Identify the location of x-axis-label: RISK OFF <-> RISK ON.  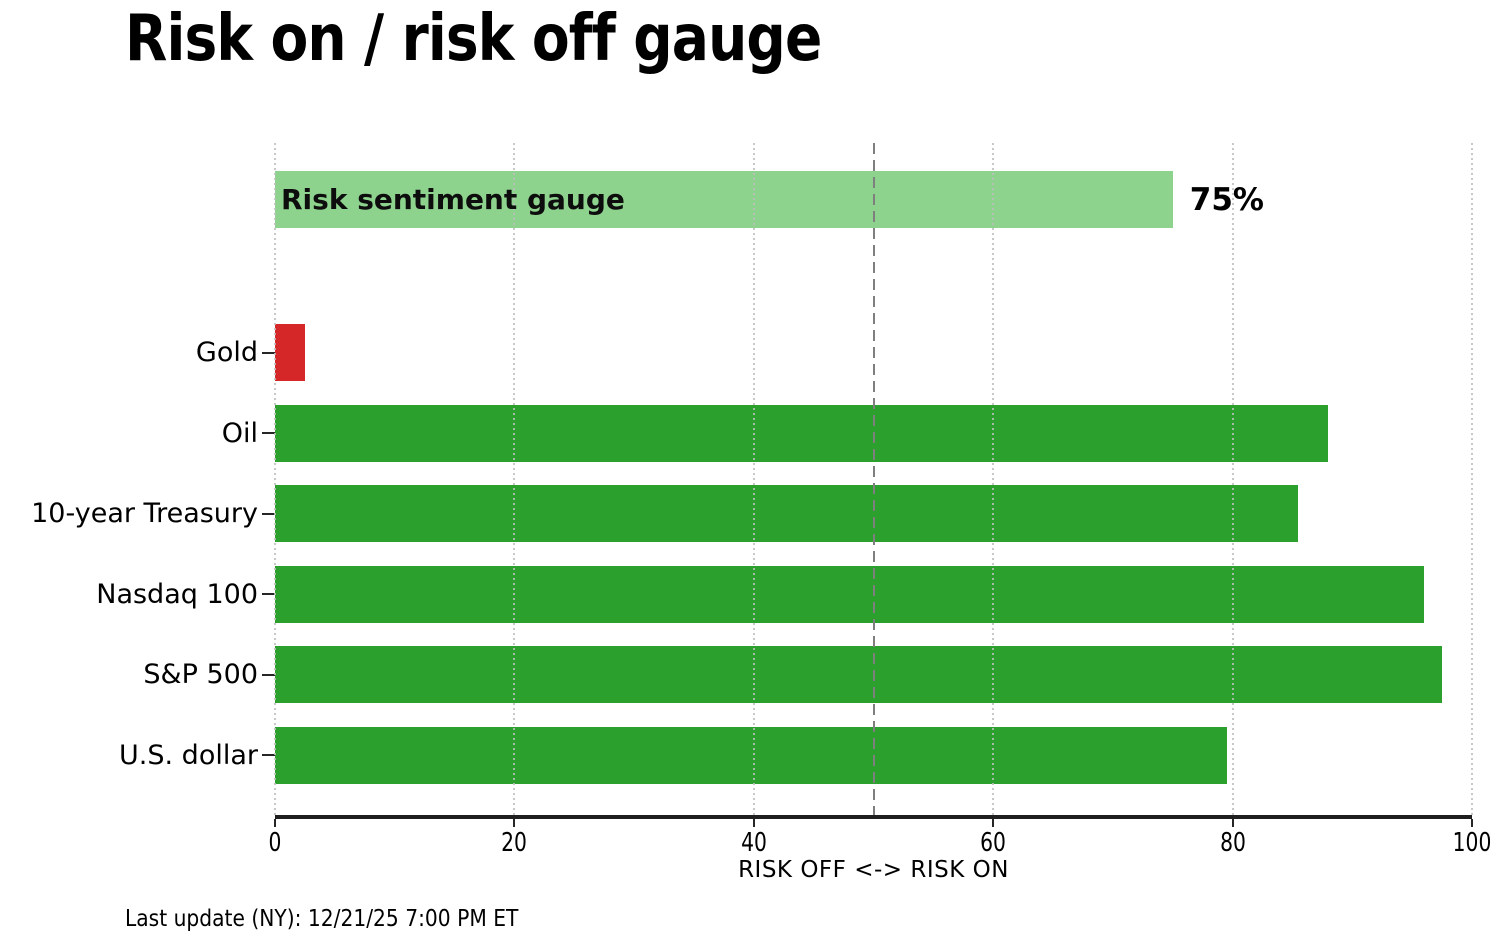
(873, 870).